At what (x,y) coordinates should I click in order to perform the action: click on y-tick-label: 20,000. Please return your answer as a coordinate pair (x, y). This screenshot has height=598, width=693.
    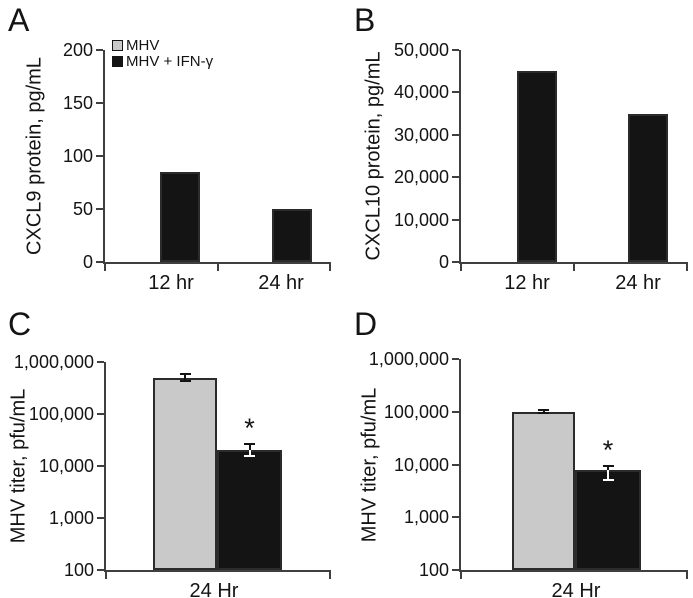
    Looking at the image, I should click on (421, 177).